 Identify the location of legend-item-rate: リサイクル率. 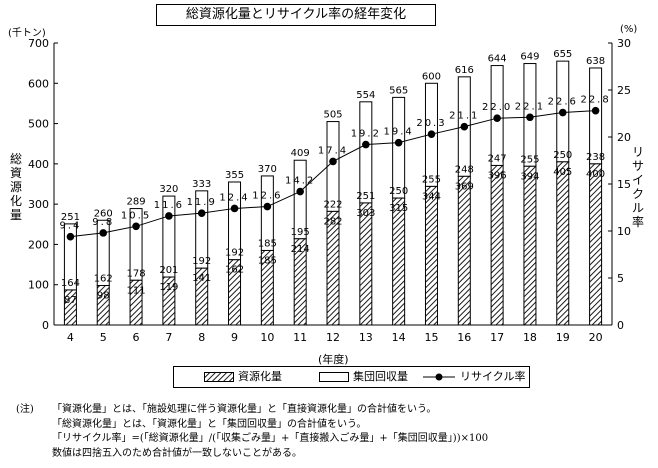
(473, 377).